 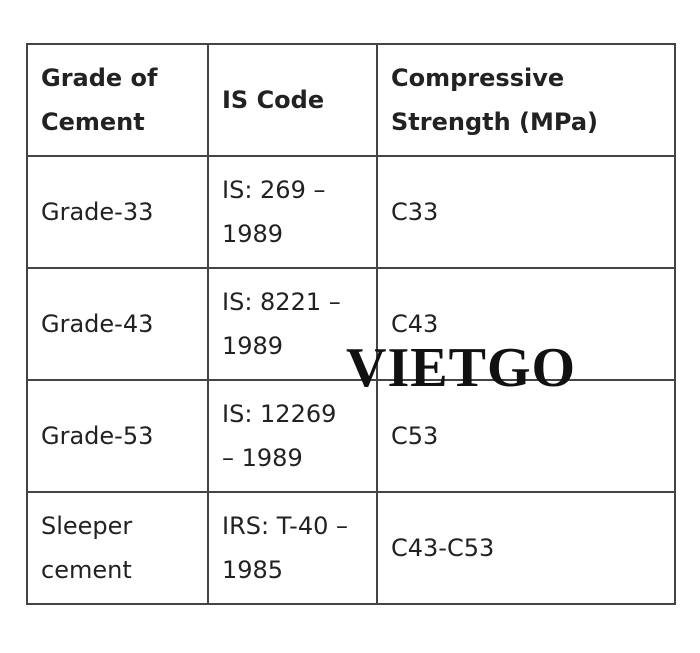 I want to click on table-cell: C43-C53, so click(x=526, y=548).